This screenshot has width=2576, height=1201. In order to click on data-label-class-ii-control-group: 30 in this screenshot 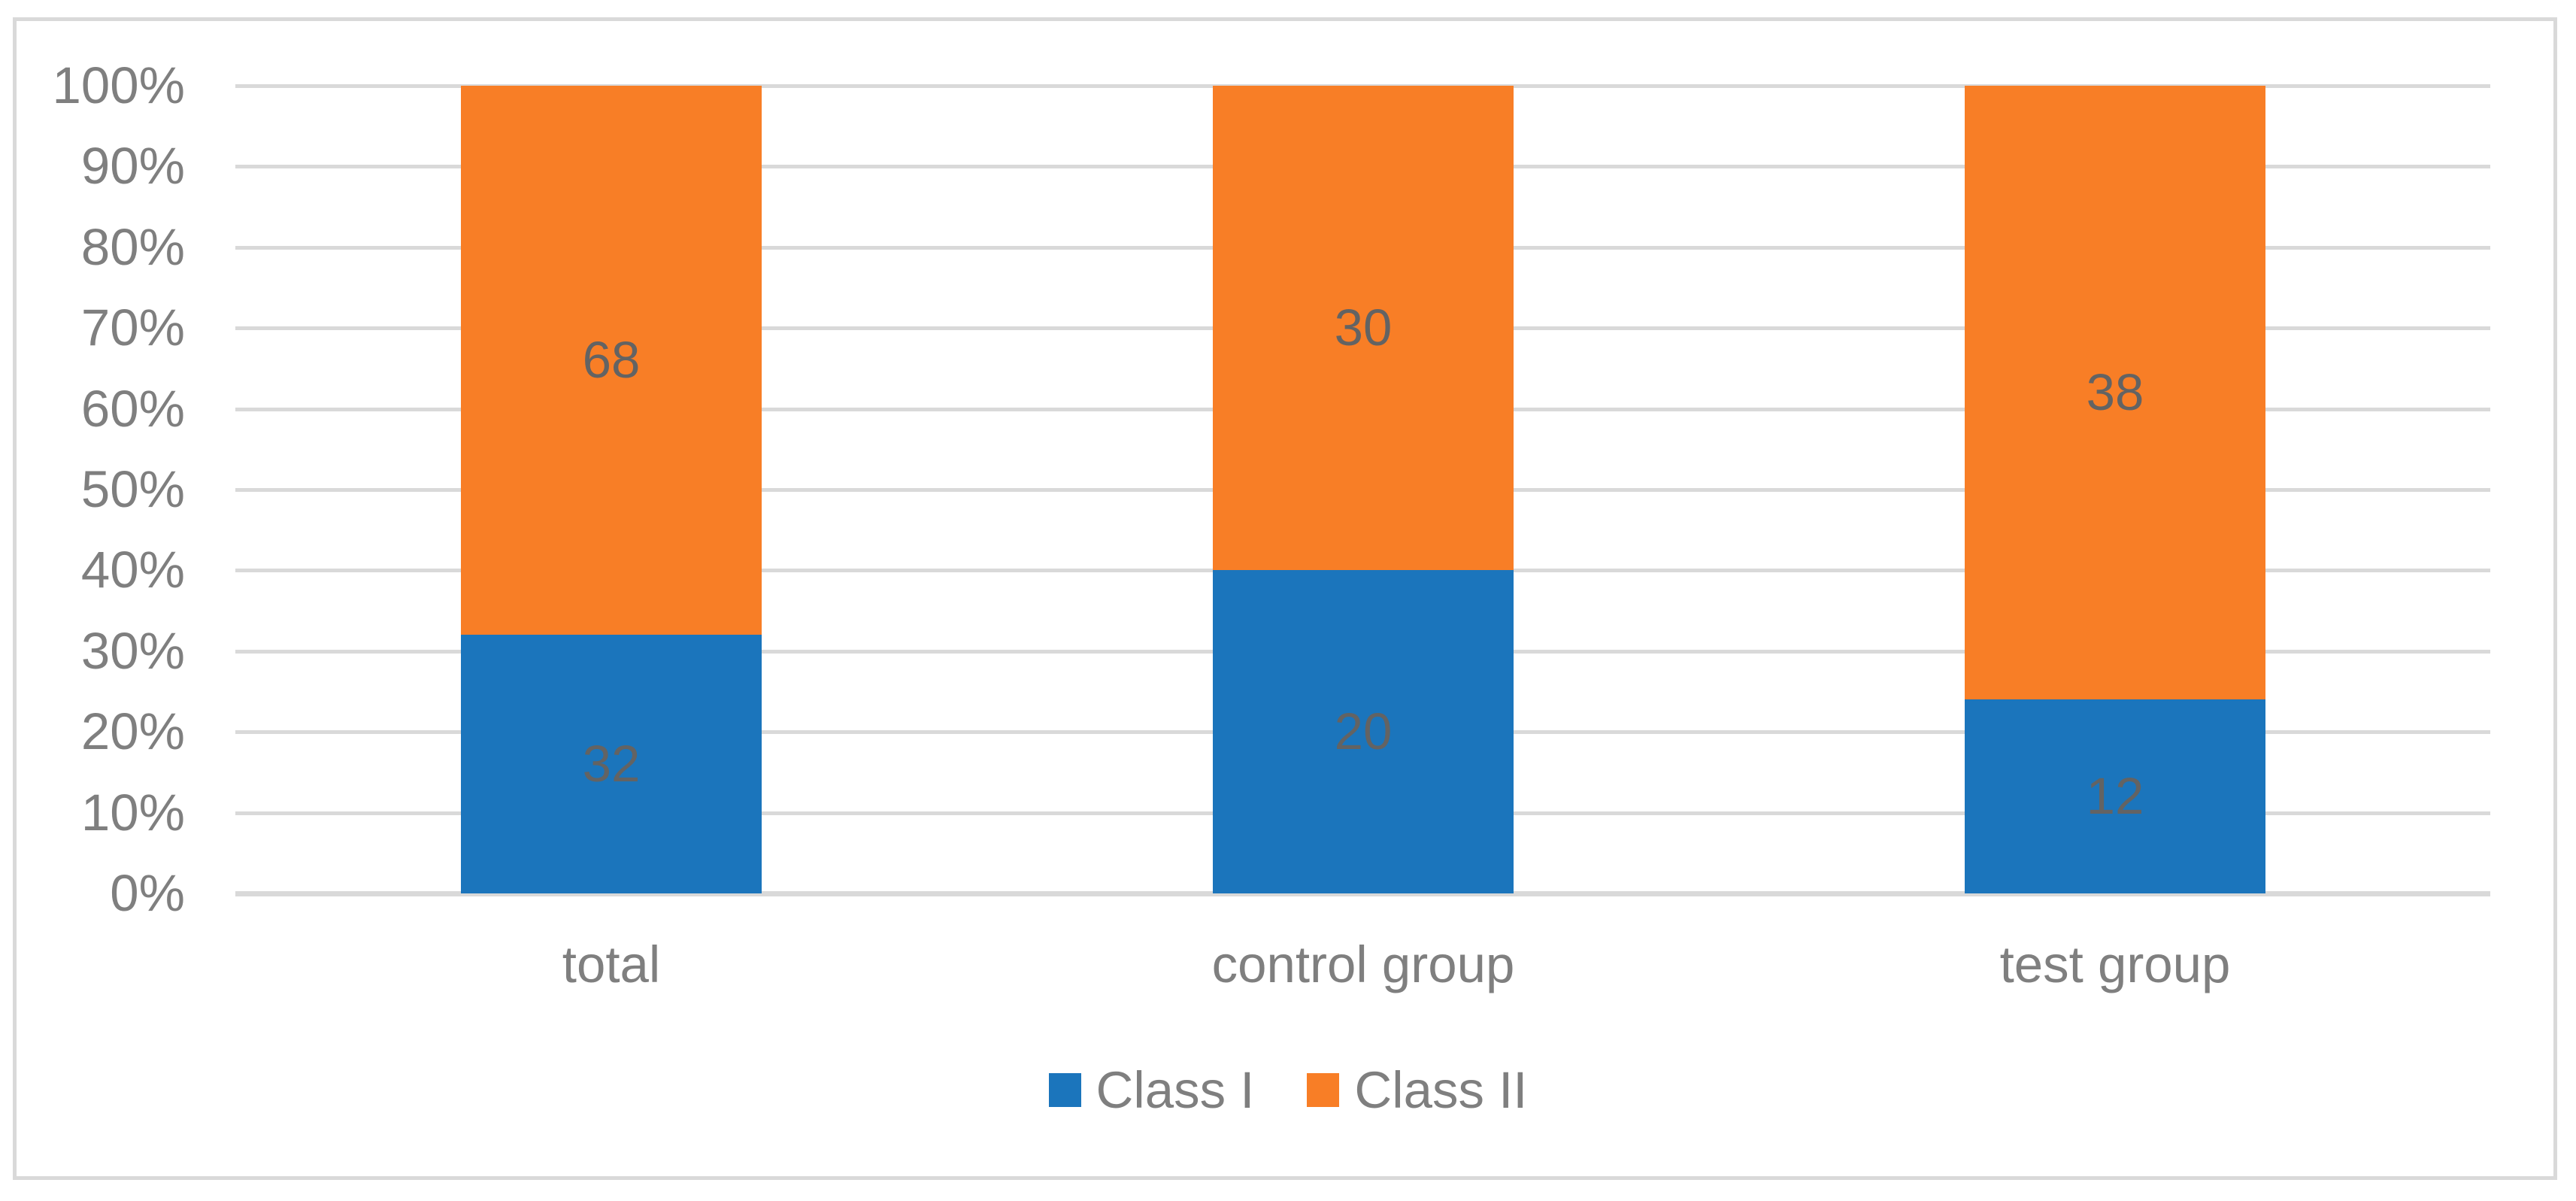, I will do `click(1363, 327)`.